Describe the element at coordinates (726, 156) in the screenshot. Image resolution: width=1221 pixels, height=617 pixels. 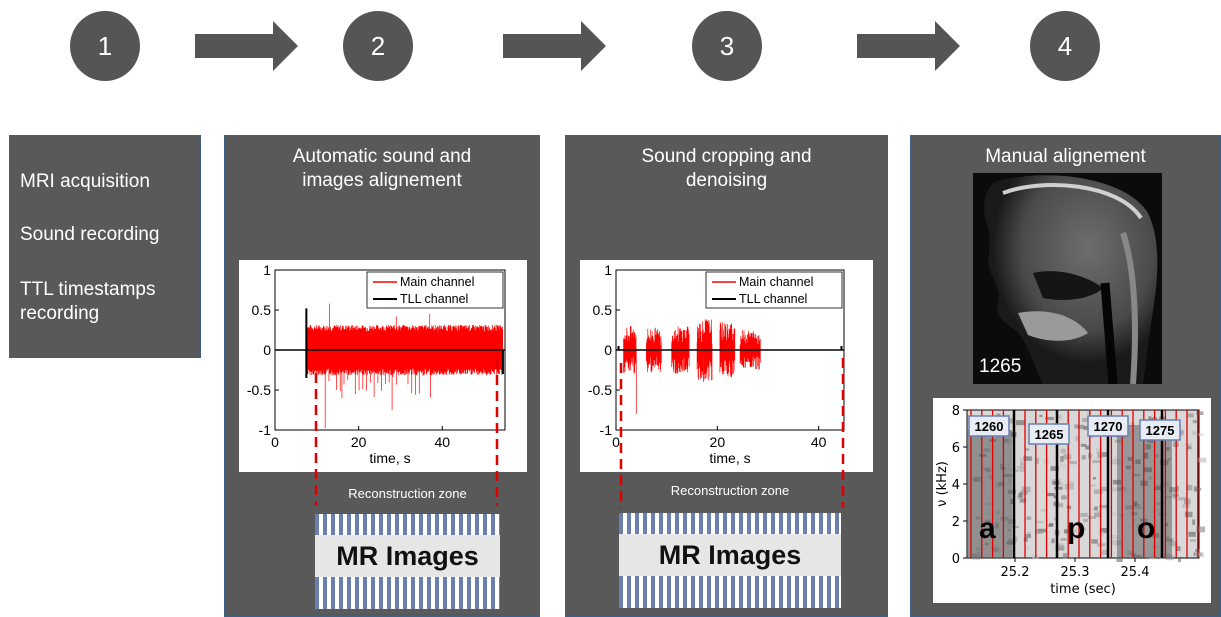
I see `cropping-title-line1: Sound cropping and` at that location.